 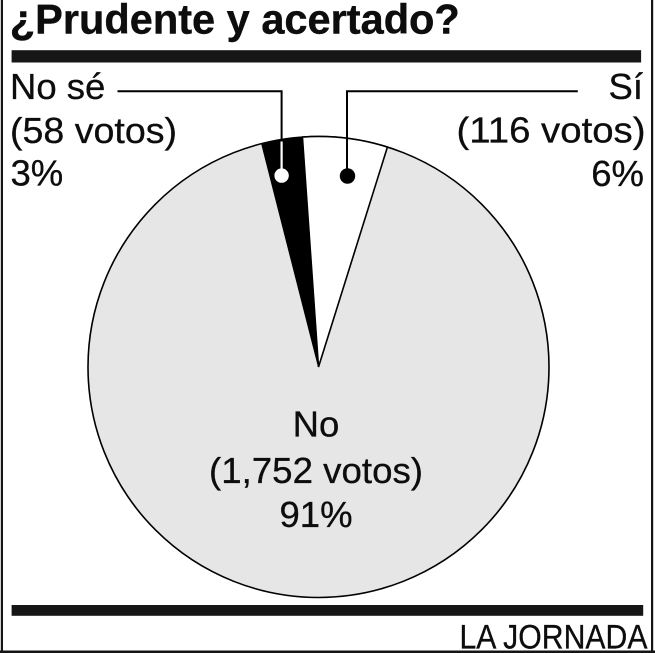 What do you see at coordinates (315, 514) in the screenshot?
I see `svg-text: 91%` at bounding box center [315, 514].